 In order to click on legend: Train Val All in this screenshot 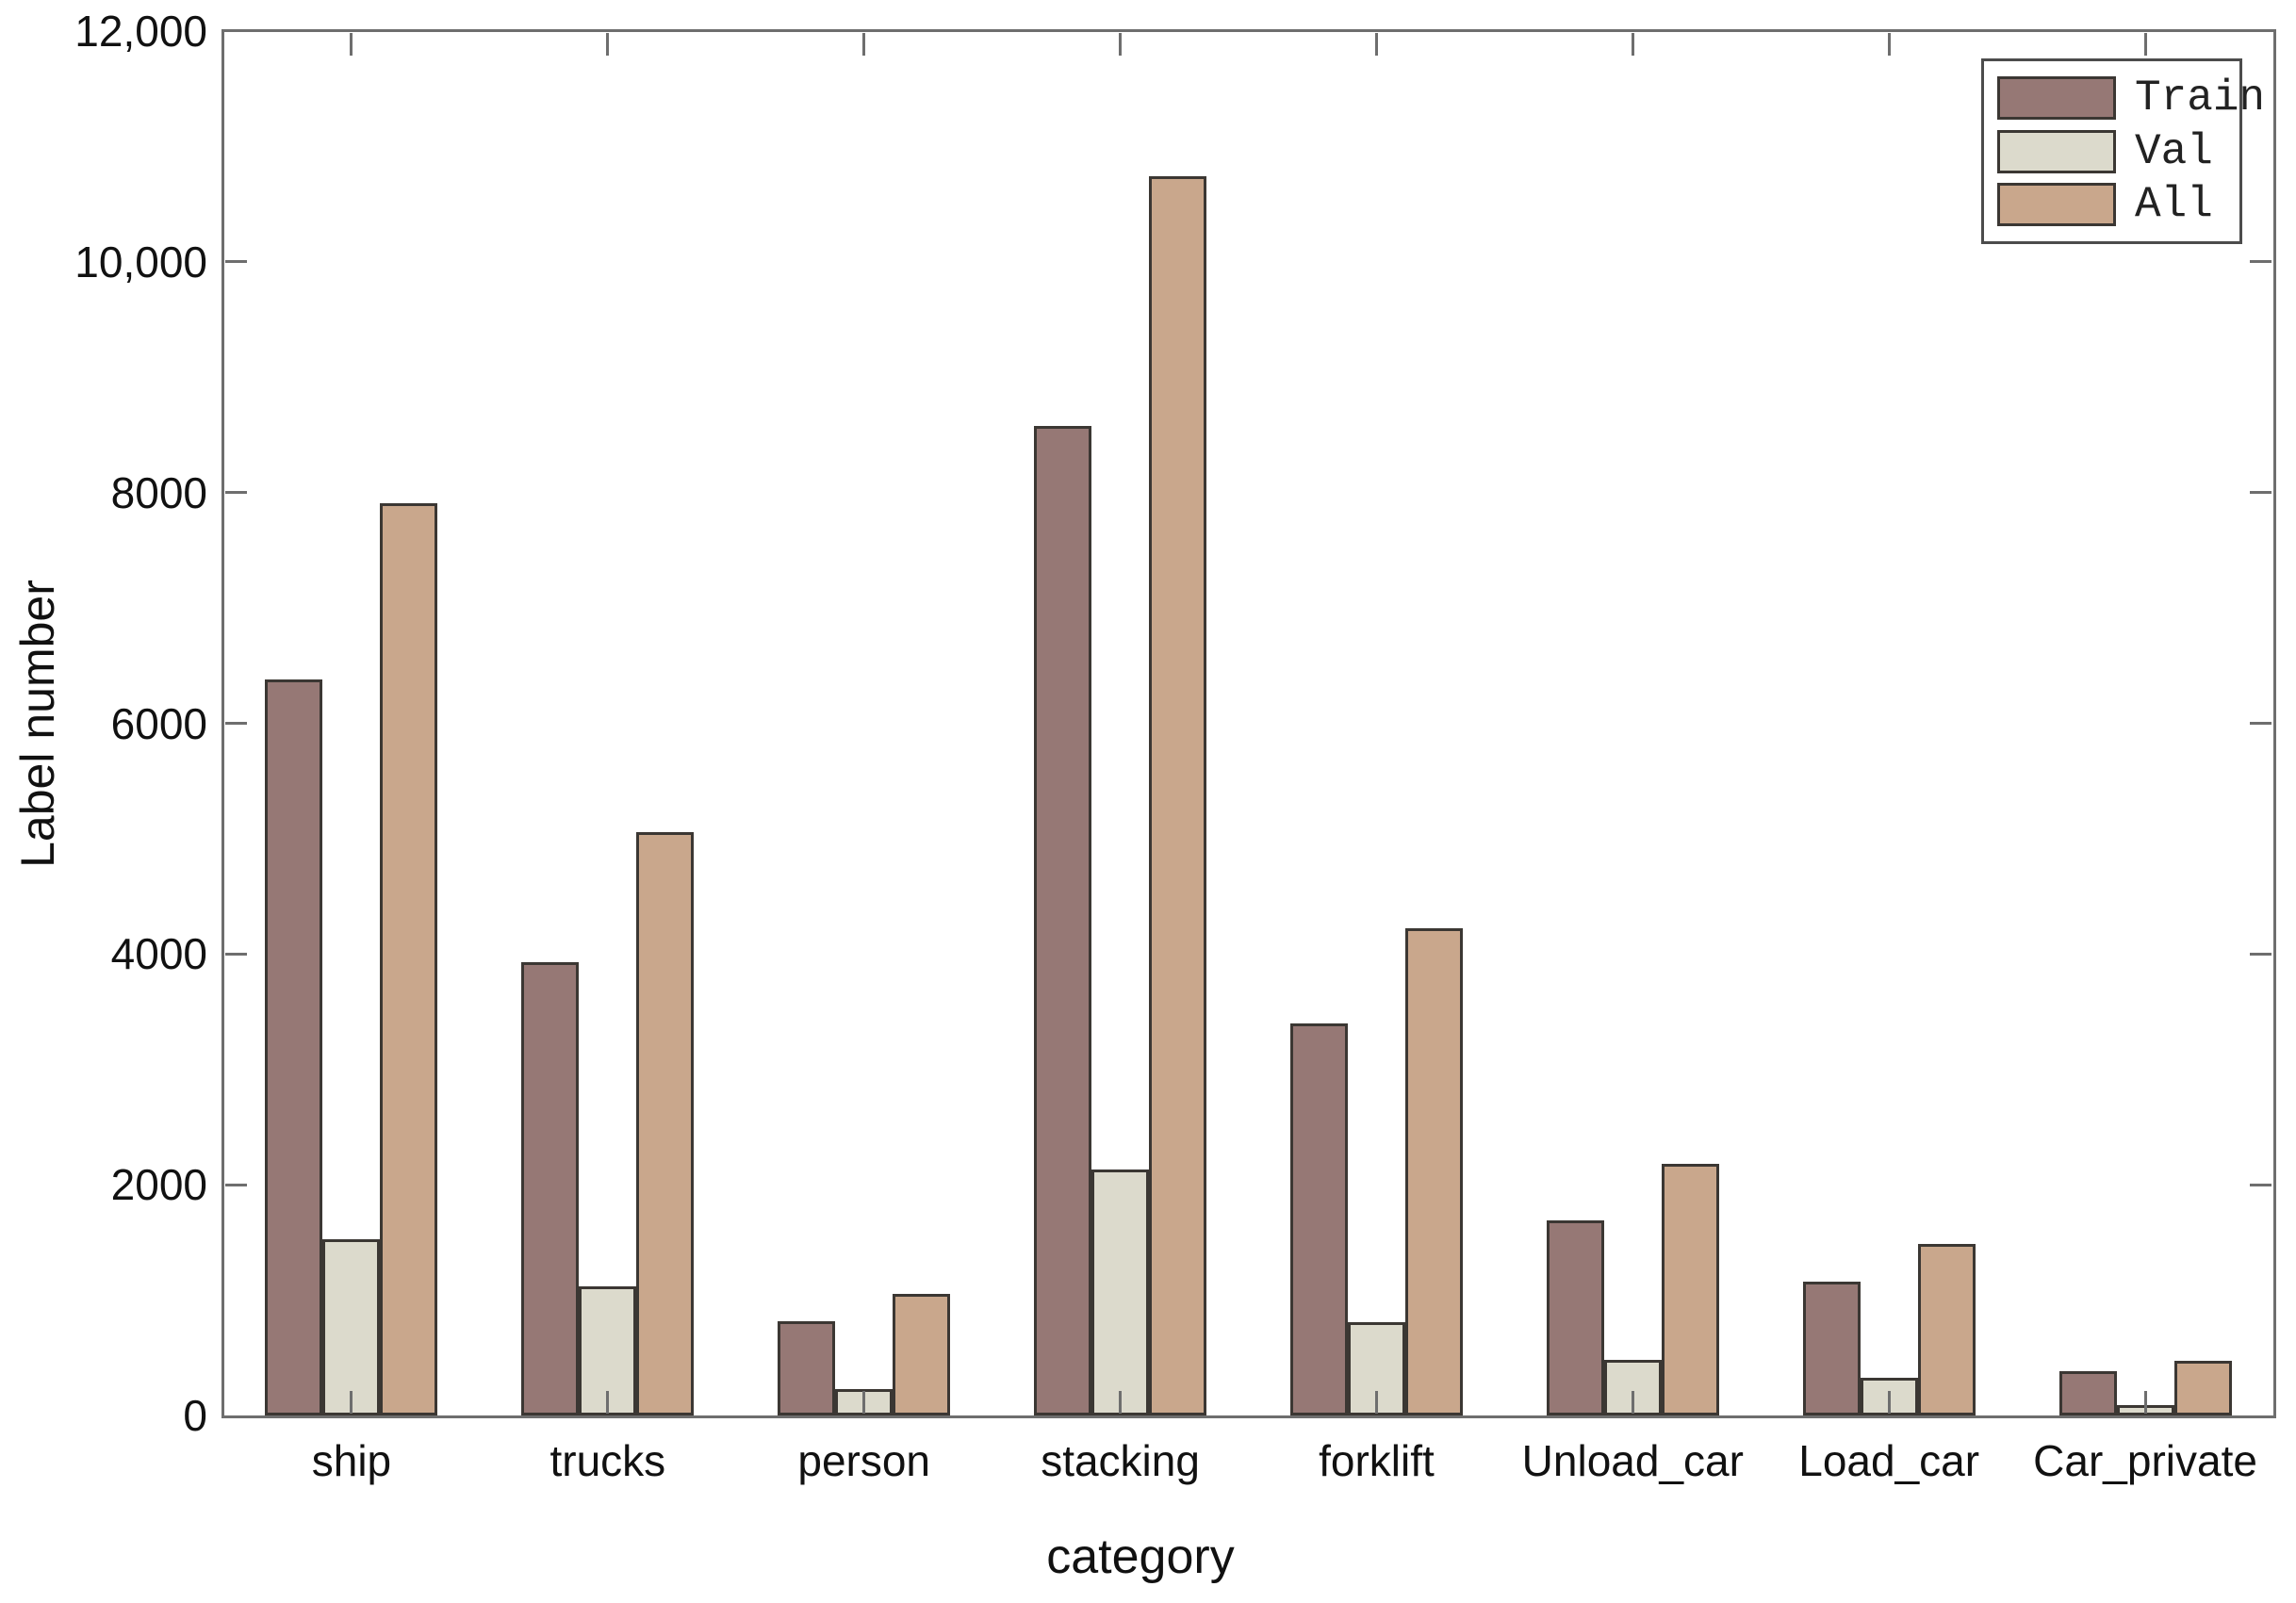, I will do `click(2123, 151)`.